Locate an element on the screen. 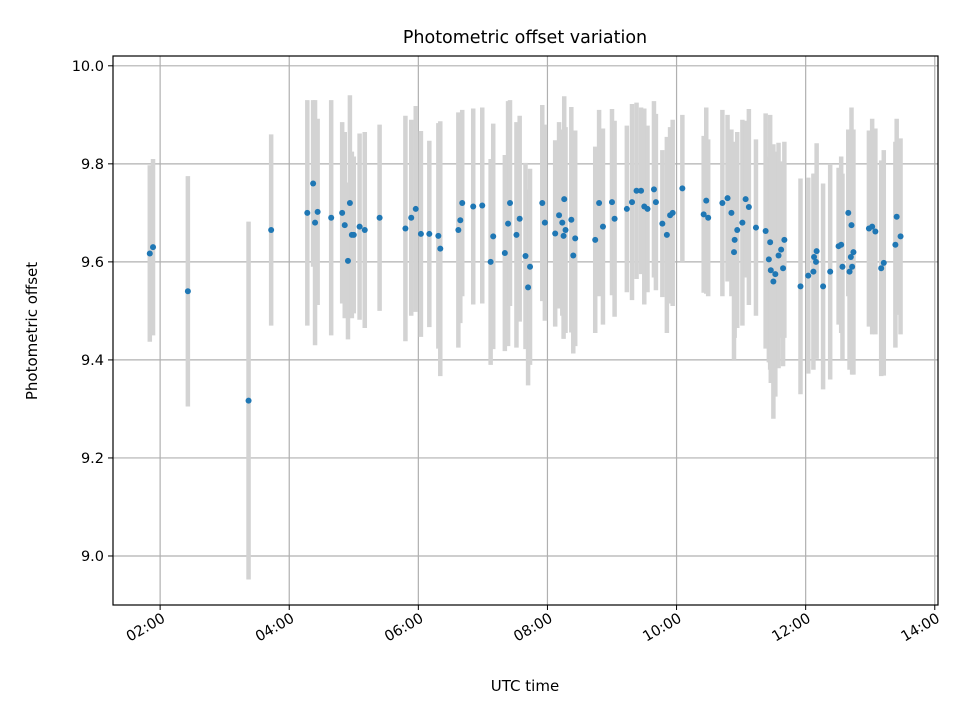 The height and width of the screenshot is (720, 960). y-tick-label: 9.8 is located at coordinates (92, 165).